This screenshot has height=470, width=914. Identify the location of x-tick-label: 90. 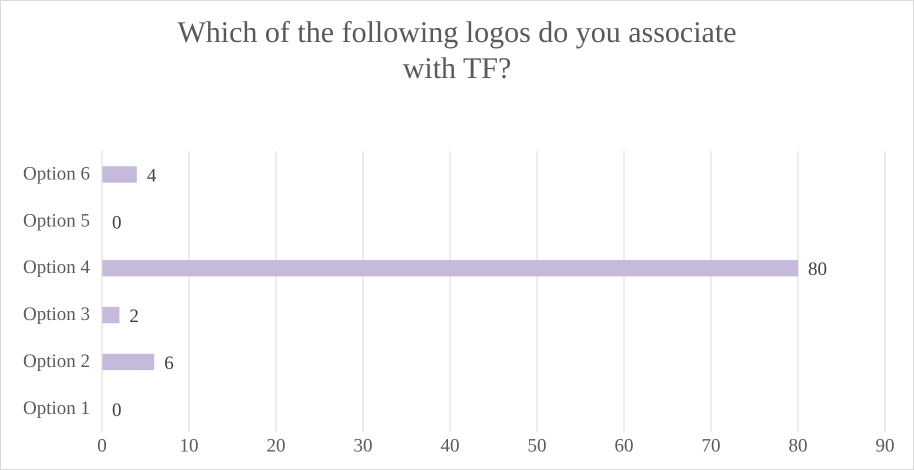
(885, 446).